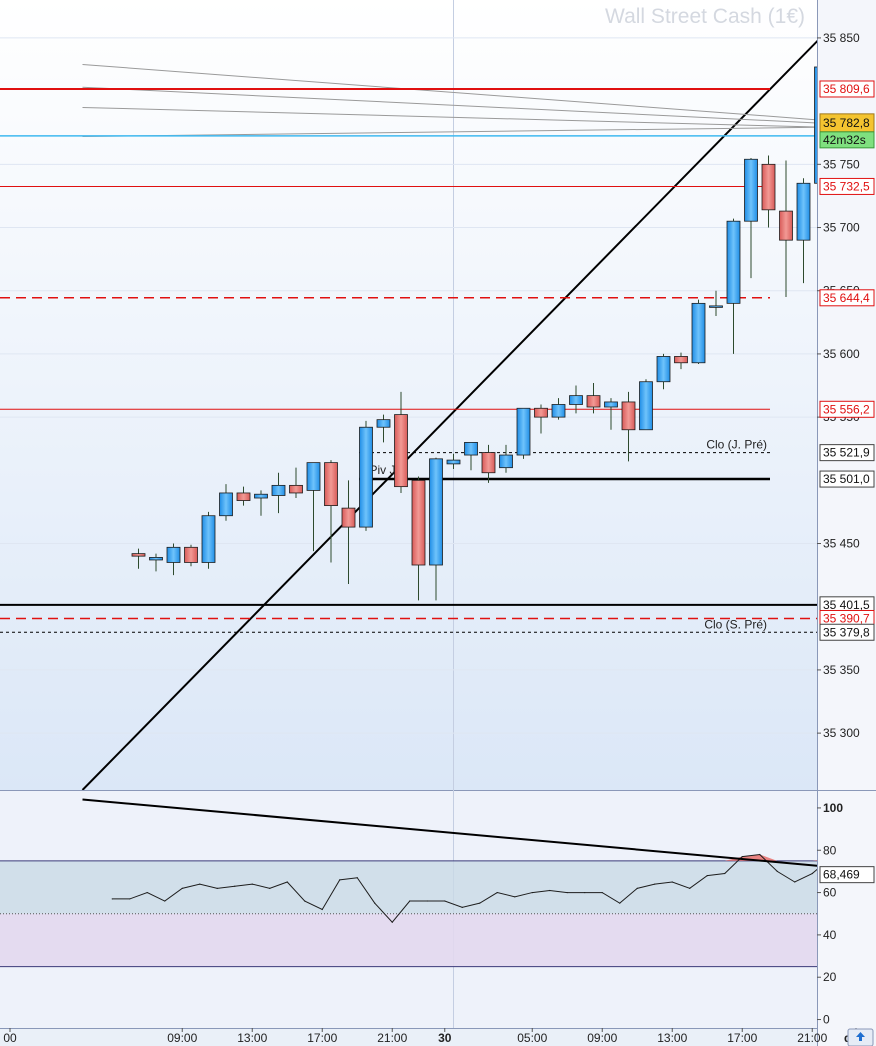 The width and height of the screenshot is (876, 1046). Describe the element at coordinates (408, 887) in the screenshot. I see `rsi-upper-zone` at that location.